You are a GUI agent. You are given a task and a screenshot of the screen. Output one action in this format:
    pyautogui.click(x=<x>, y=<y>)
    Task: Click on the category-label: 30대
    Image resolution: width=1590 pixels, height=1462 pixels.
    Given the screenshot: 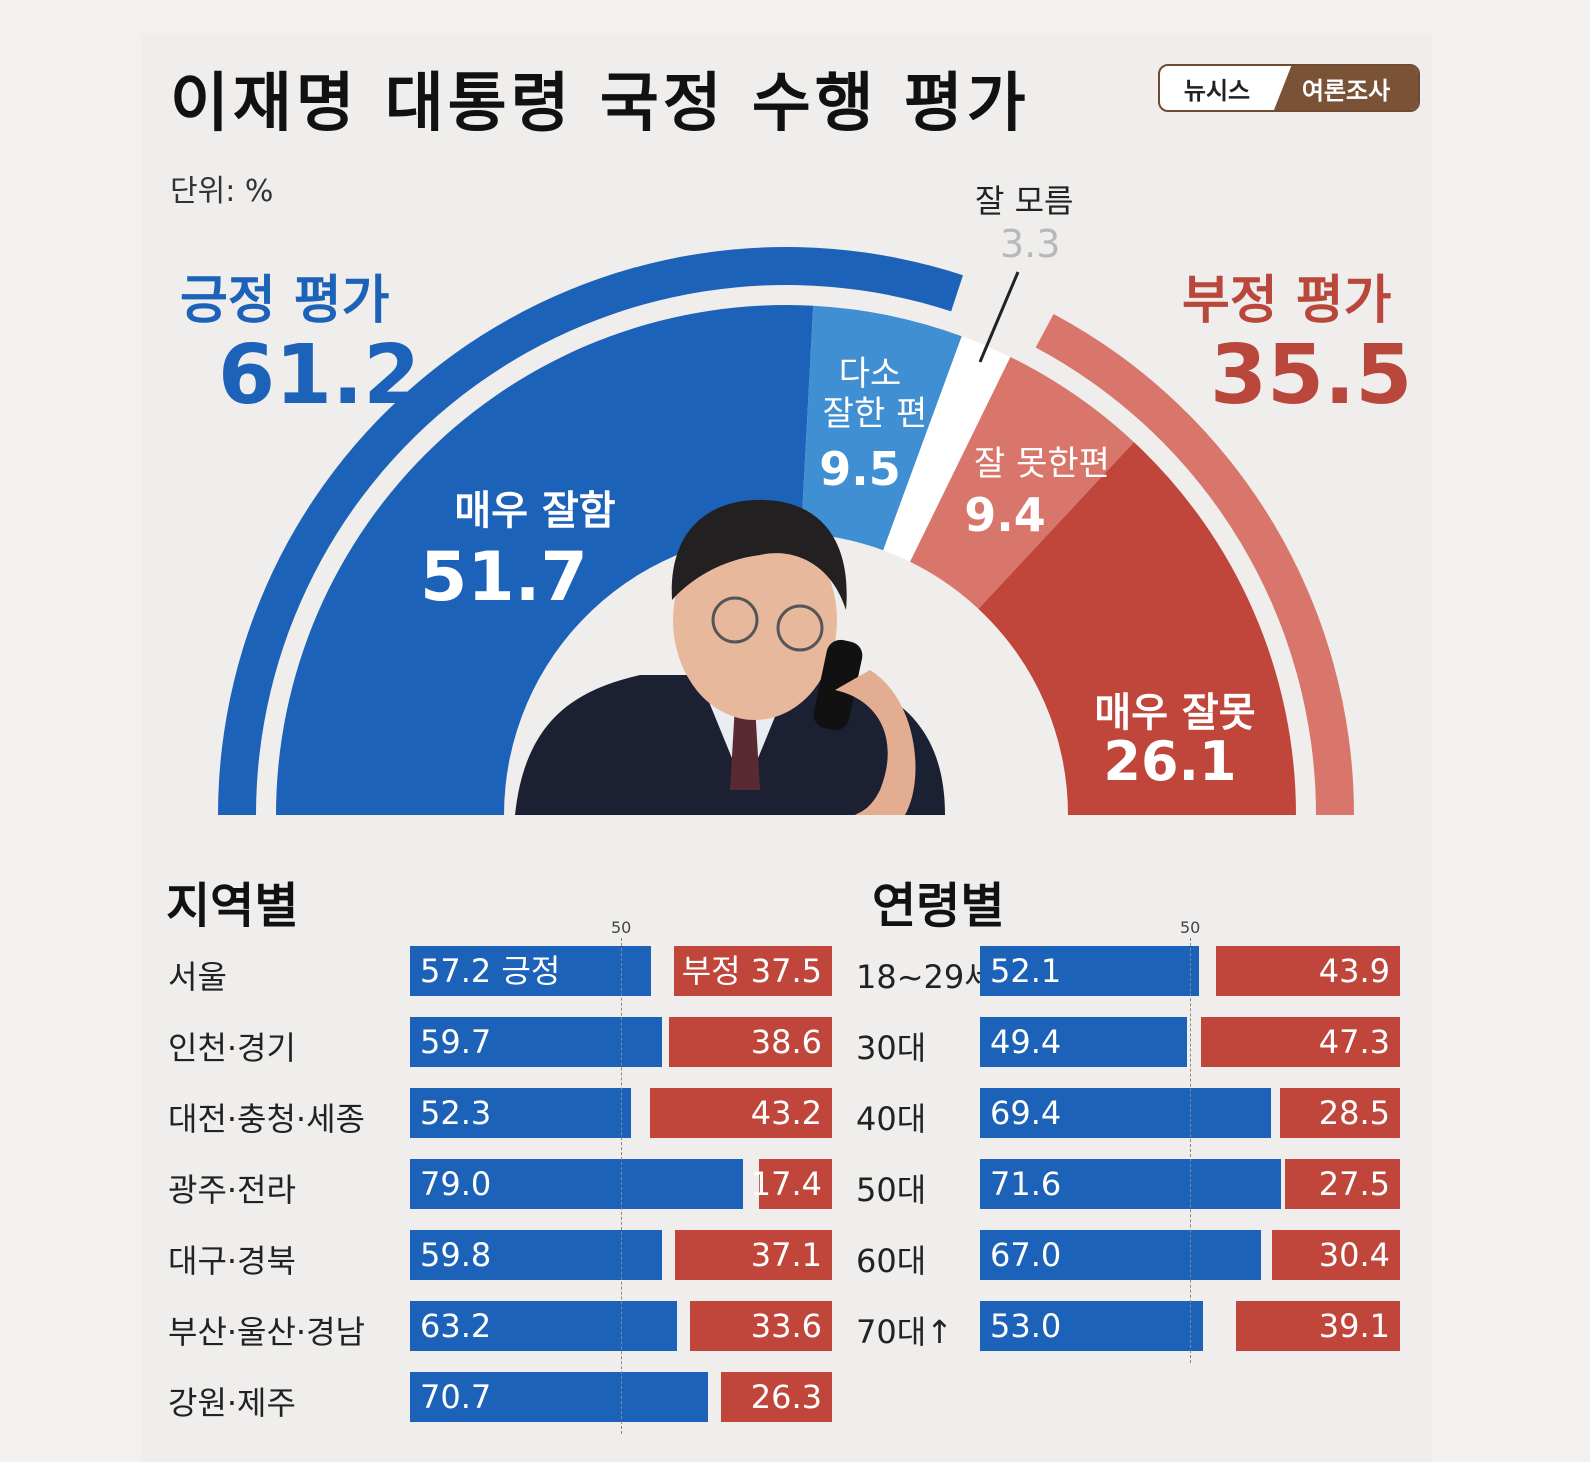 What is the action you would take?
    pyautogui.click(x=891, y=1048)
    